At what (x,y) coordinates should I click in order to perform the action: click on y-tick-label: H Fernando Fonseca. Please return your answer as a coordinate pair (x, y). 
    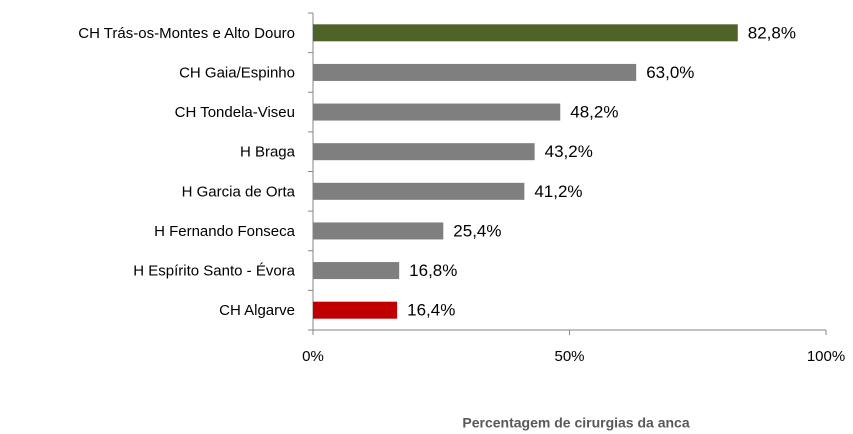
    Looking at the image, I should click on (225, 231).